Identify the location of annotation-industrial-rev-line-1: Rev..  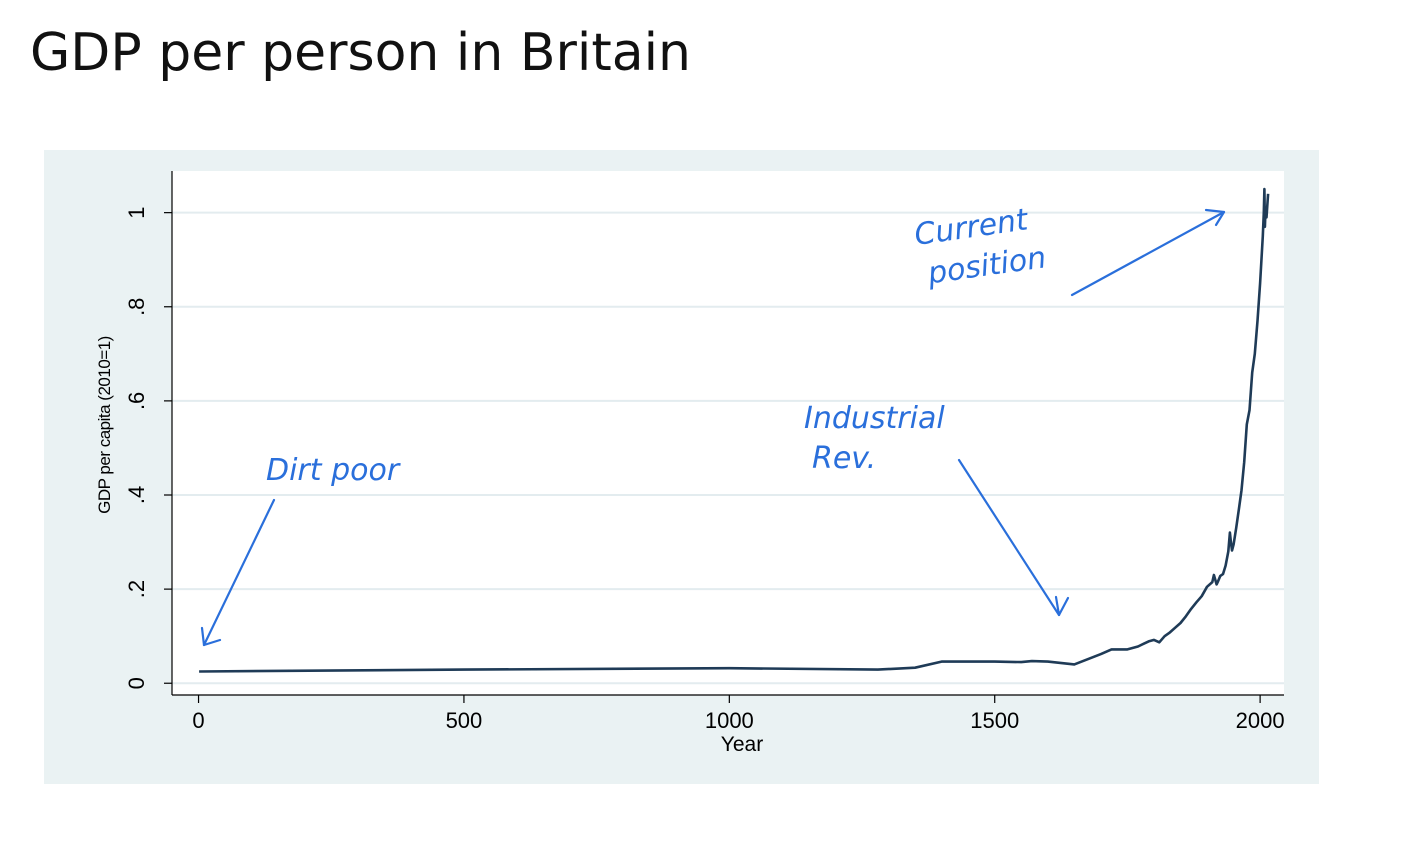
(844, 458).